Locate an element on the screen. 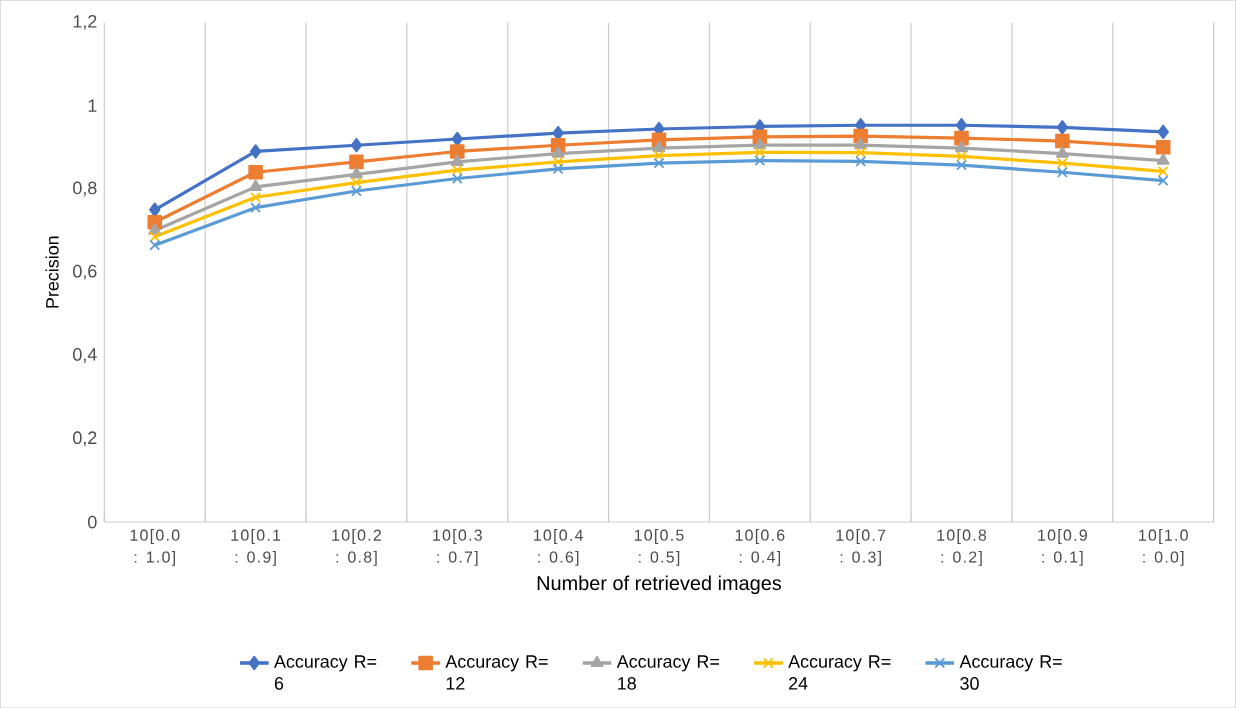 This screenshot has width=1236, height=708. y-tick-label: 0,6 is located at coordinates (85, 272).